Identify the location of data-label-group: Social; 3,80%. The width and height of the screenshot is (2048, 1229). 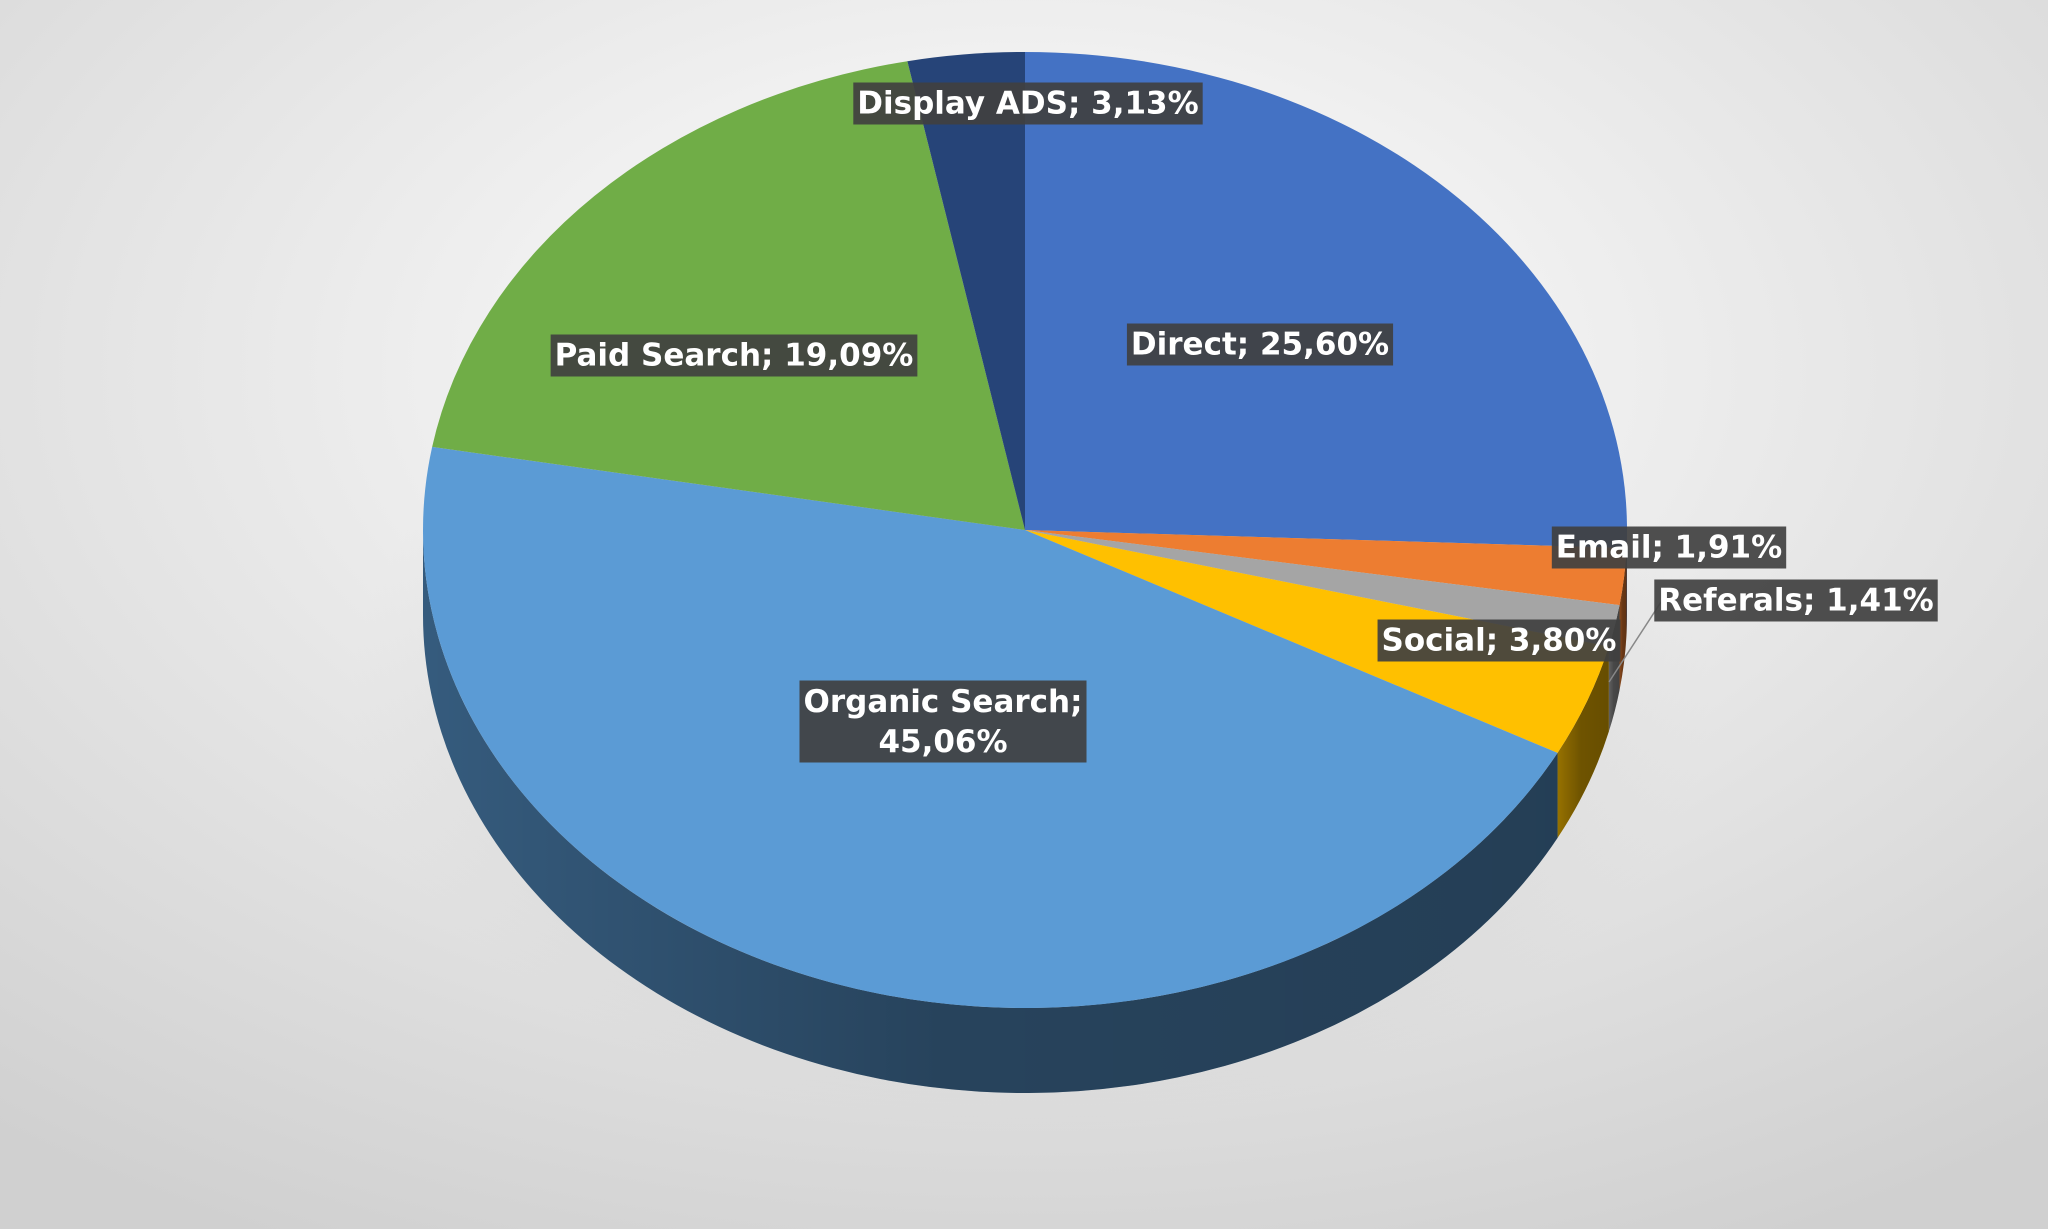
(1499, 640).